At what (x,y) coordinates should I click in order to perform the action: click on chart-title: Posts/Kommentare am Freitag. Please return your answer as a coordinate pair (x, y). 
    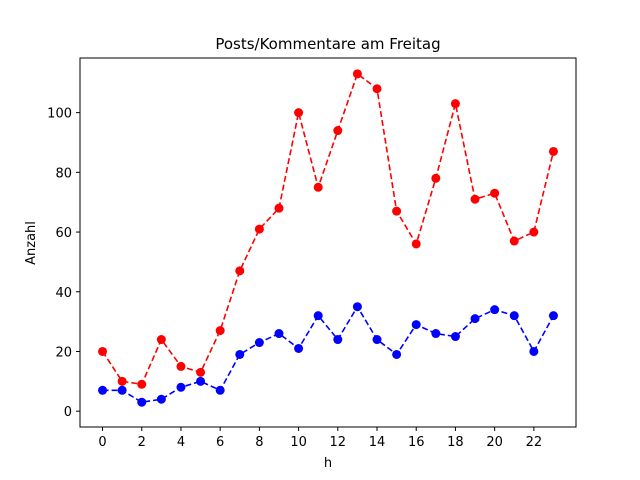
    Looking at the image, I should click on (327, 44).